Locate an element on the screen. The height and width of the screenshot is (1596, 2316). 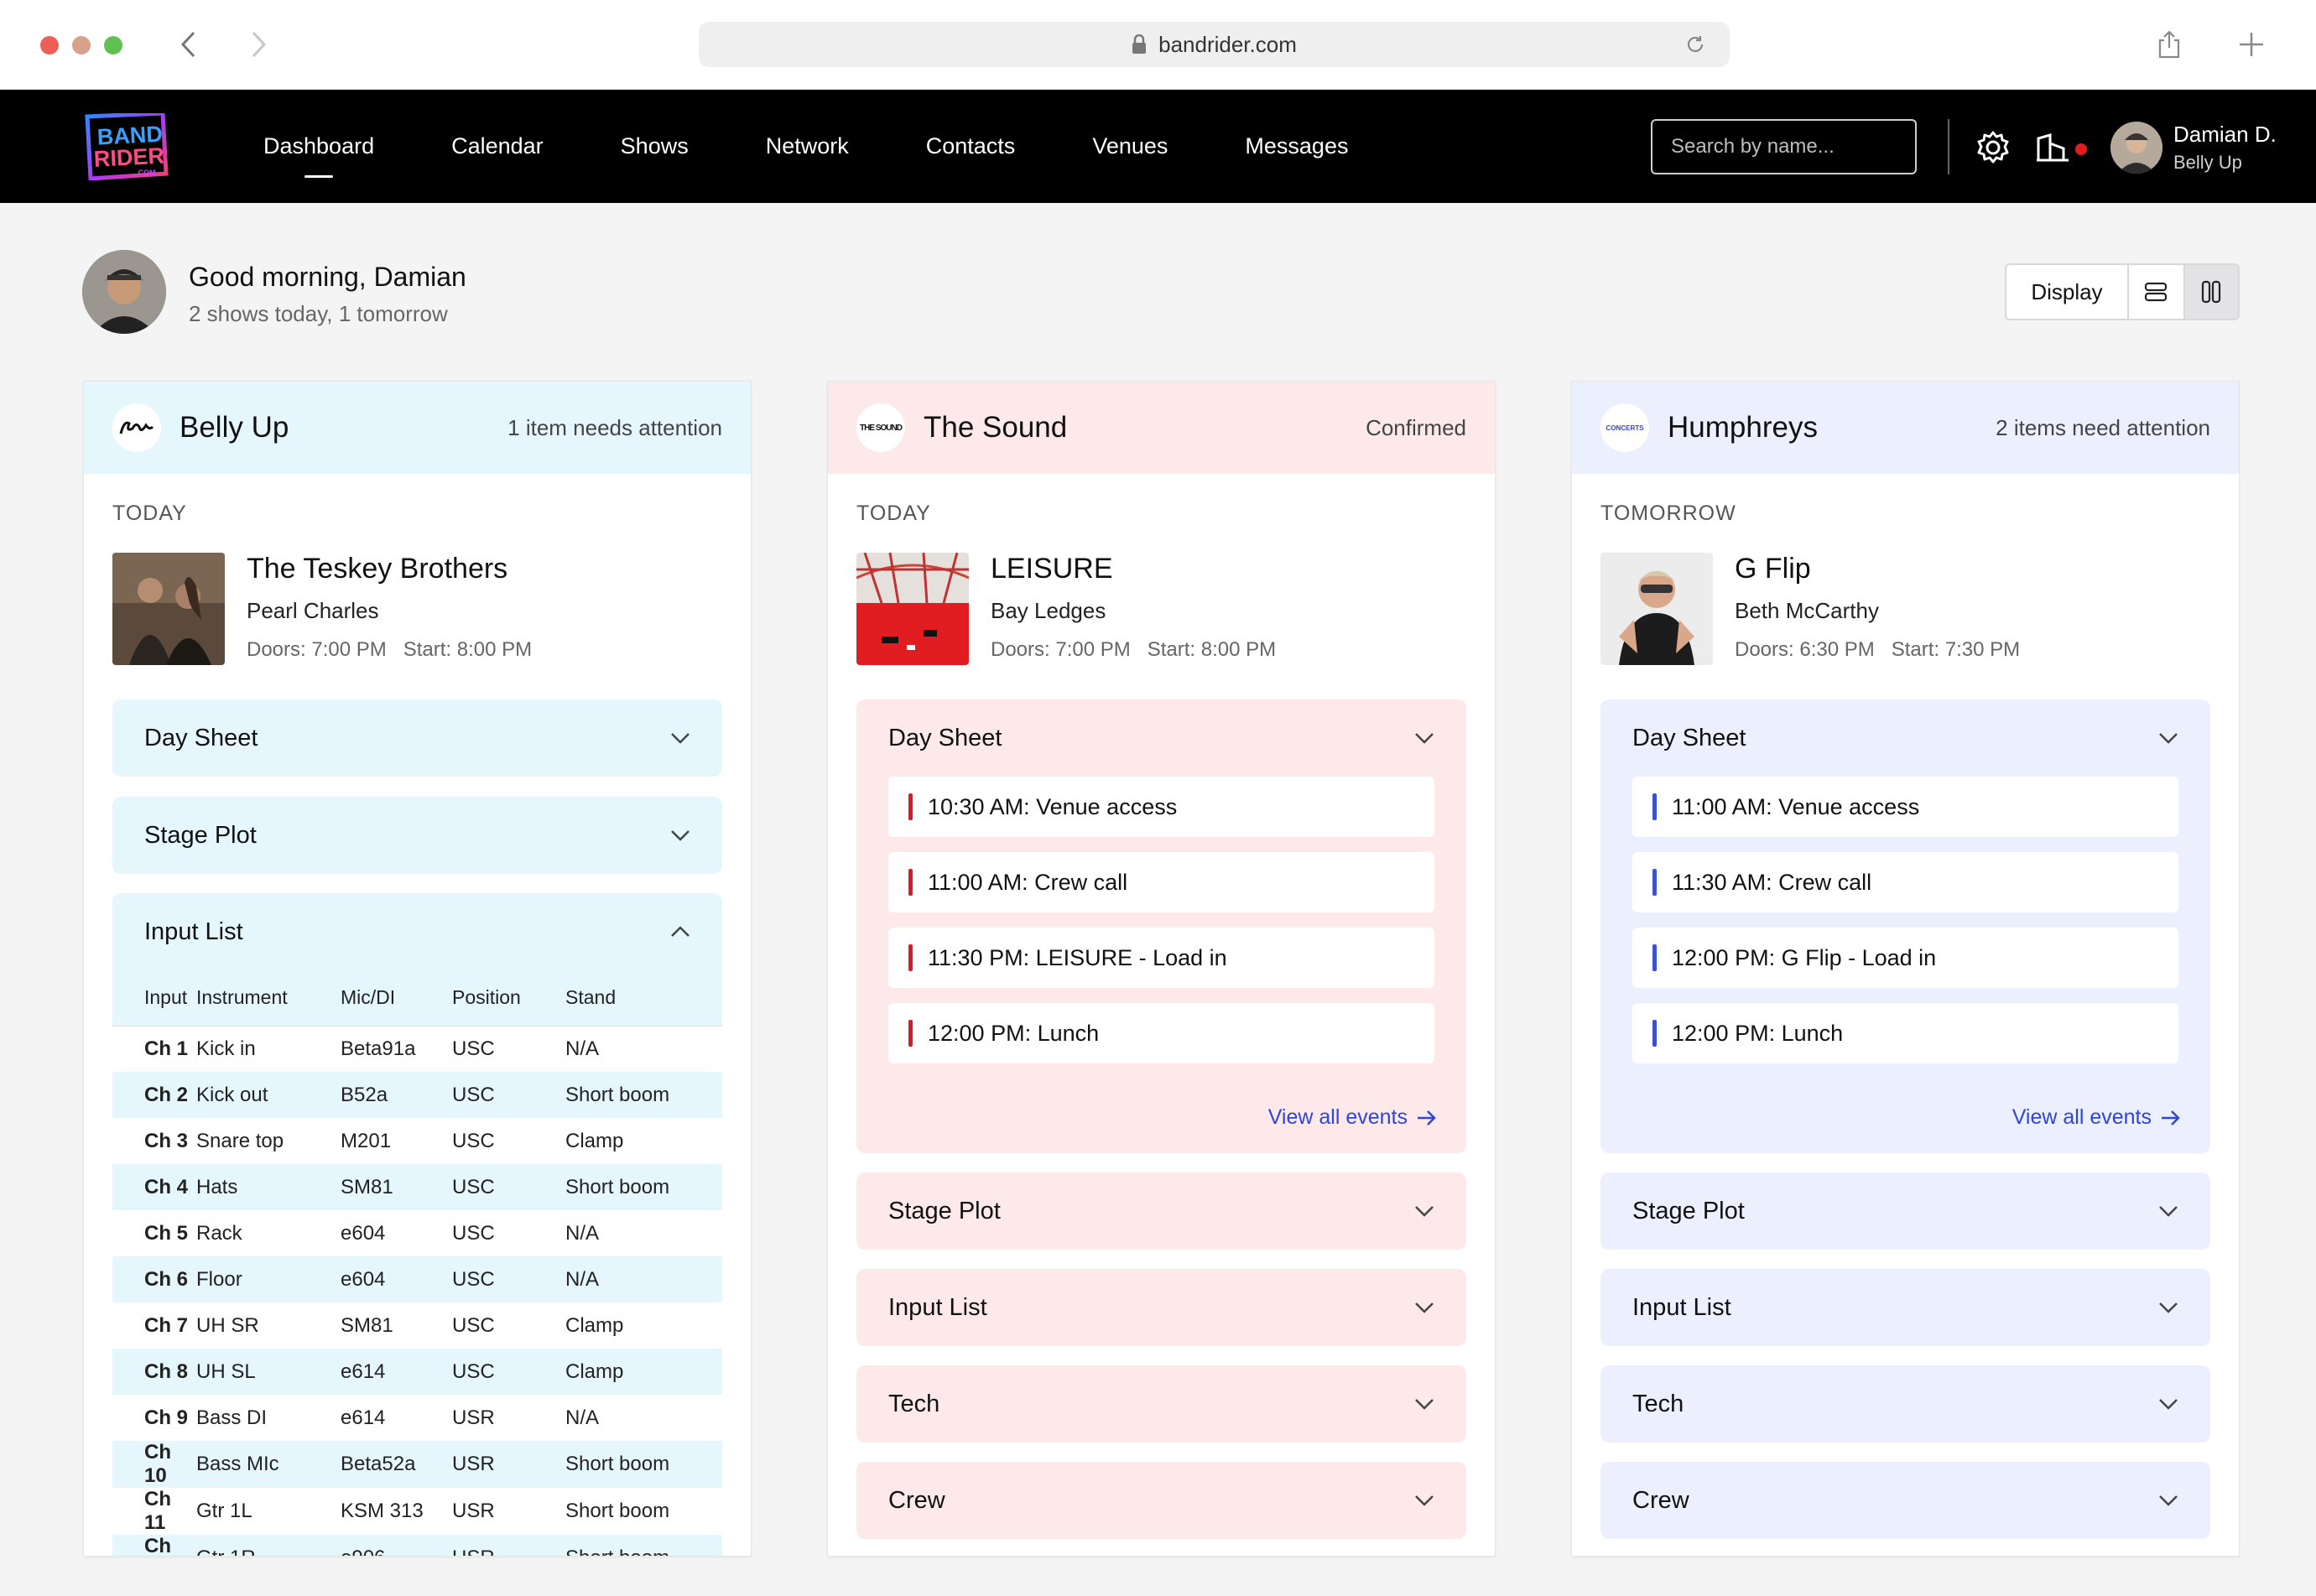
avatar is located at coordinates (2136, 148).